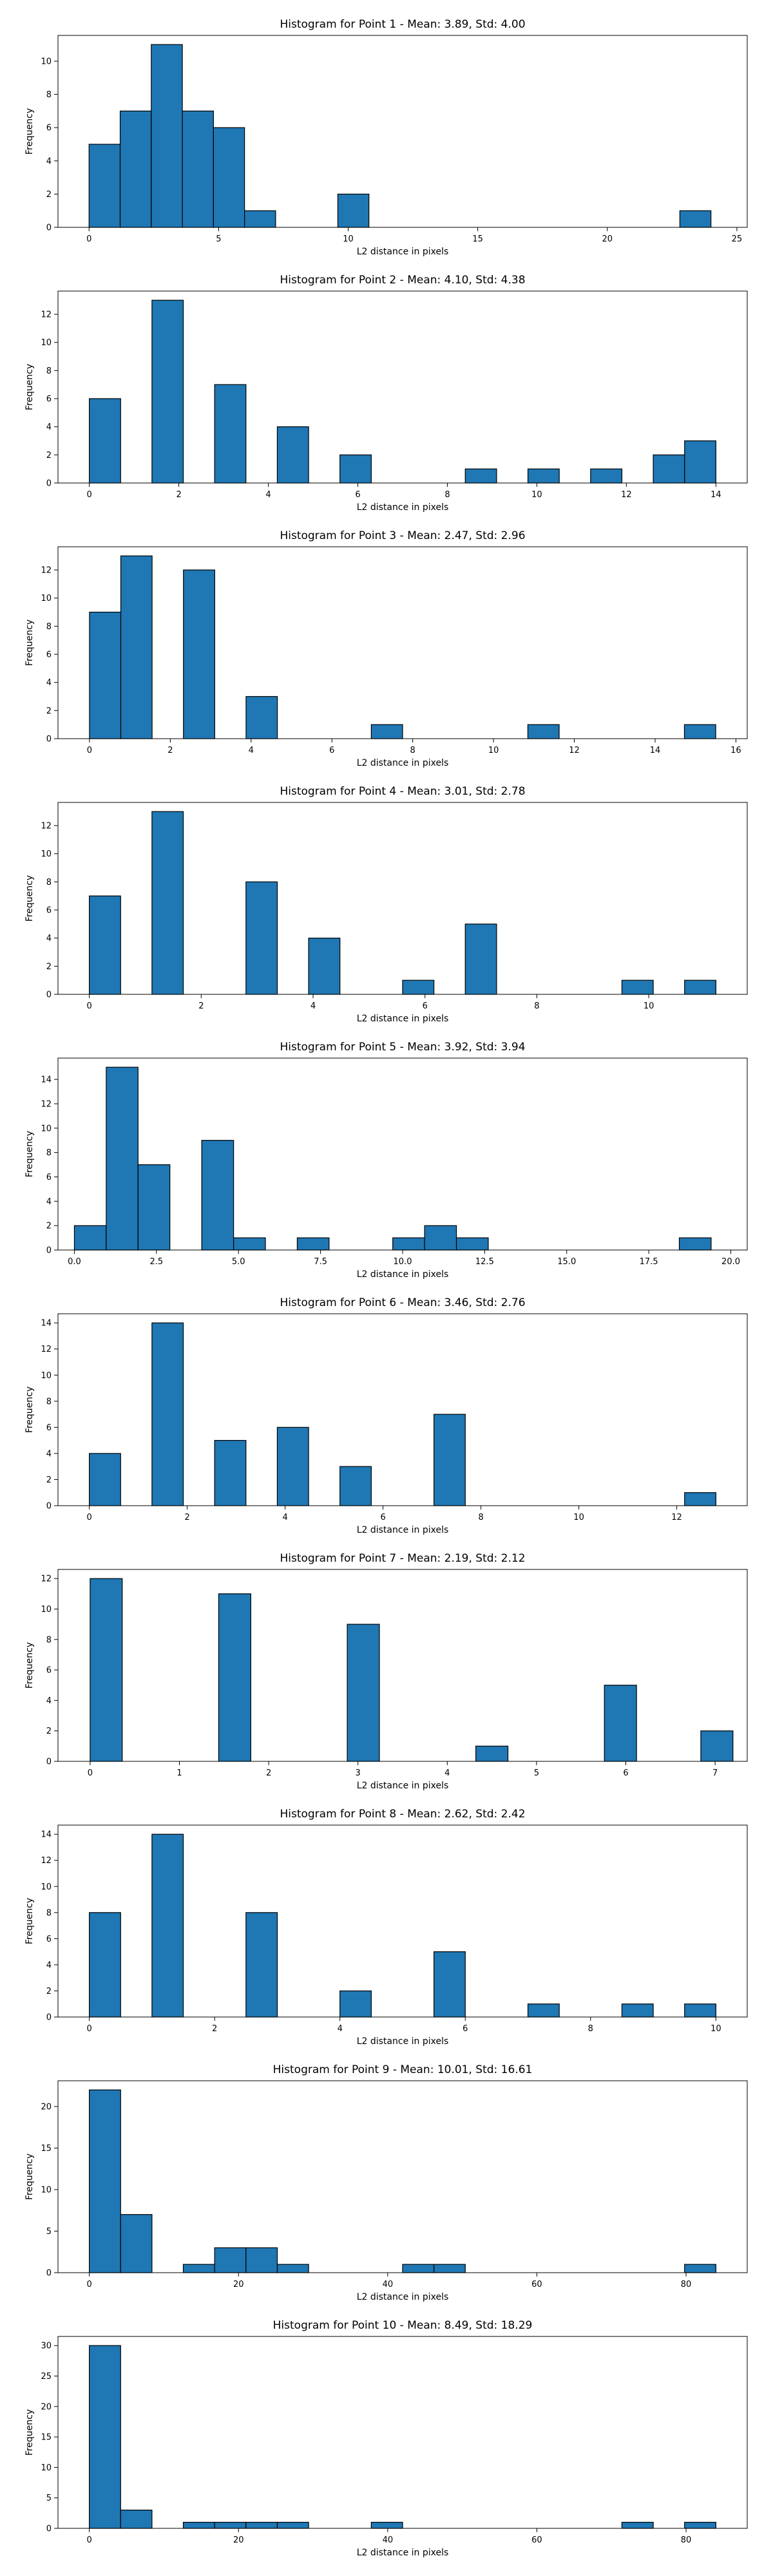 The height and width of the screenshot is (2576, 773). What do you see at coordinates (46, 1080) in the screenshot?
I see `y-tick-label: 14` at bounding box center [46, 1080].